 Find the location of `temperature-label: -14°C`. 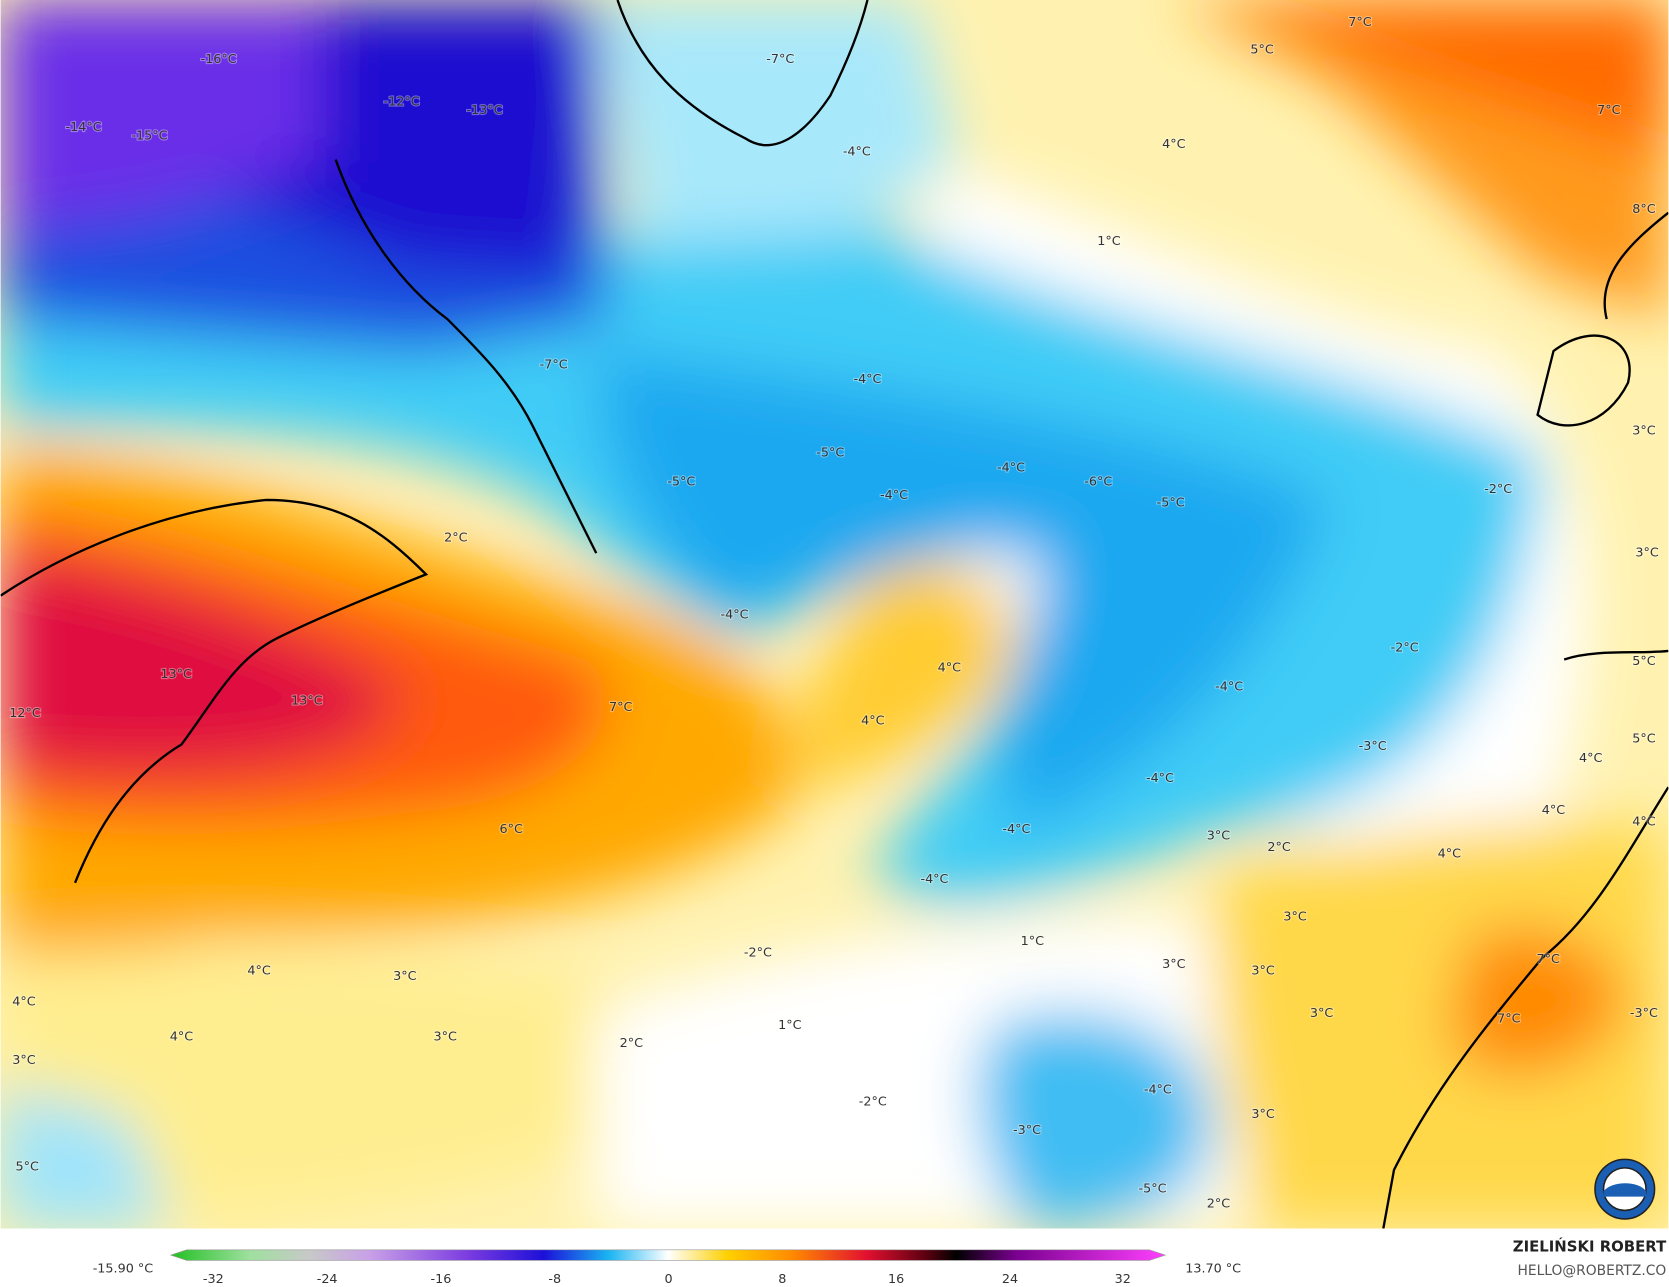

temperature-label: -14°C is located at coordinates (84, 127).